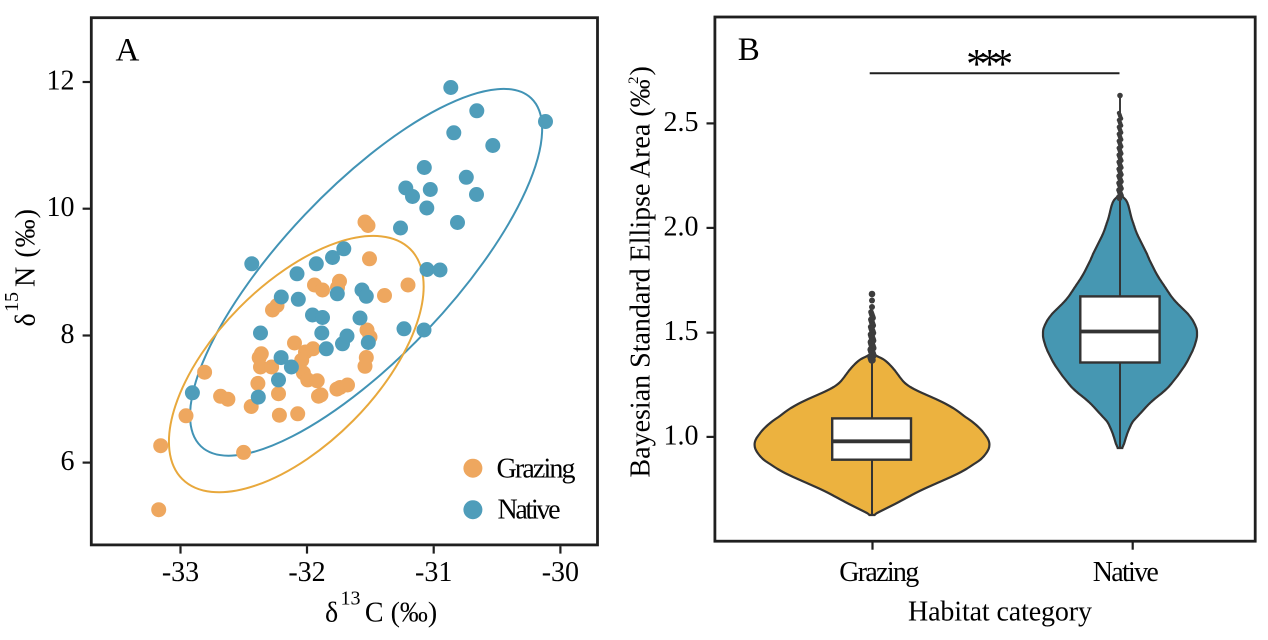 This screenshot has height=640, width=1268. Describe the element at coordinates (433, 572) in the screenshot. I see `svg-text: -31` at that location.